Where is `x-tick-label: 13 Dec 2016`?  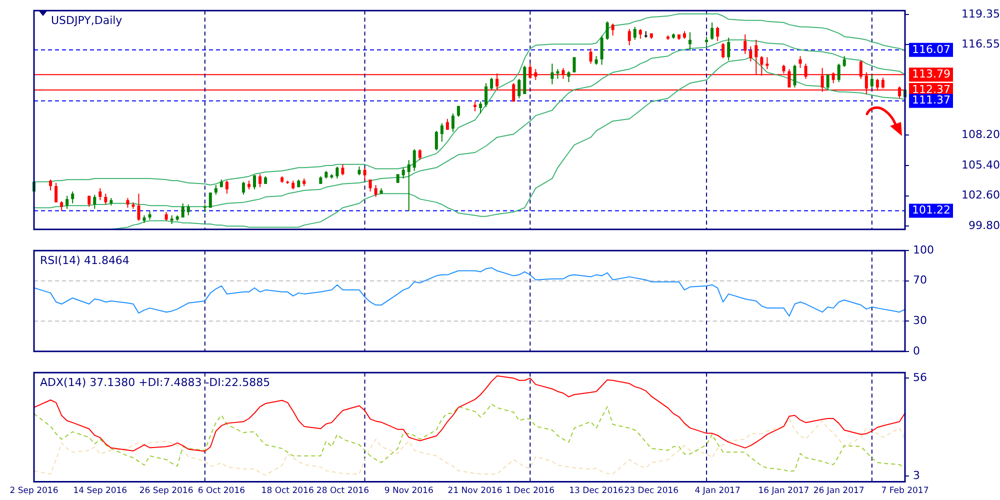 x-tick-label: 13 Dec 2016 is located at coordinates (596, 491).